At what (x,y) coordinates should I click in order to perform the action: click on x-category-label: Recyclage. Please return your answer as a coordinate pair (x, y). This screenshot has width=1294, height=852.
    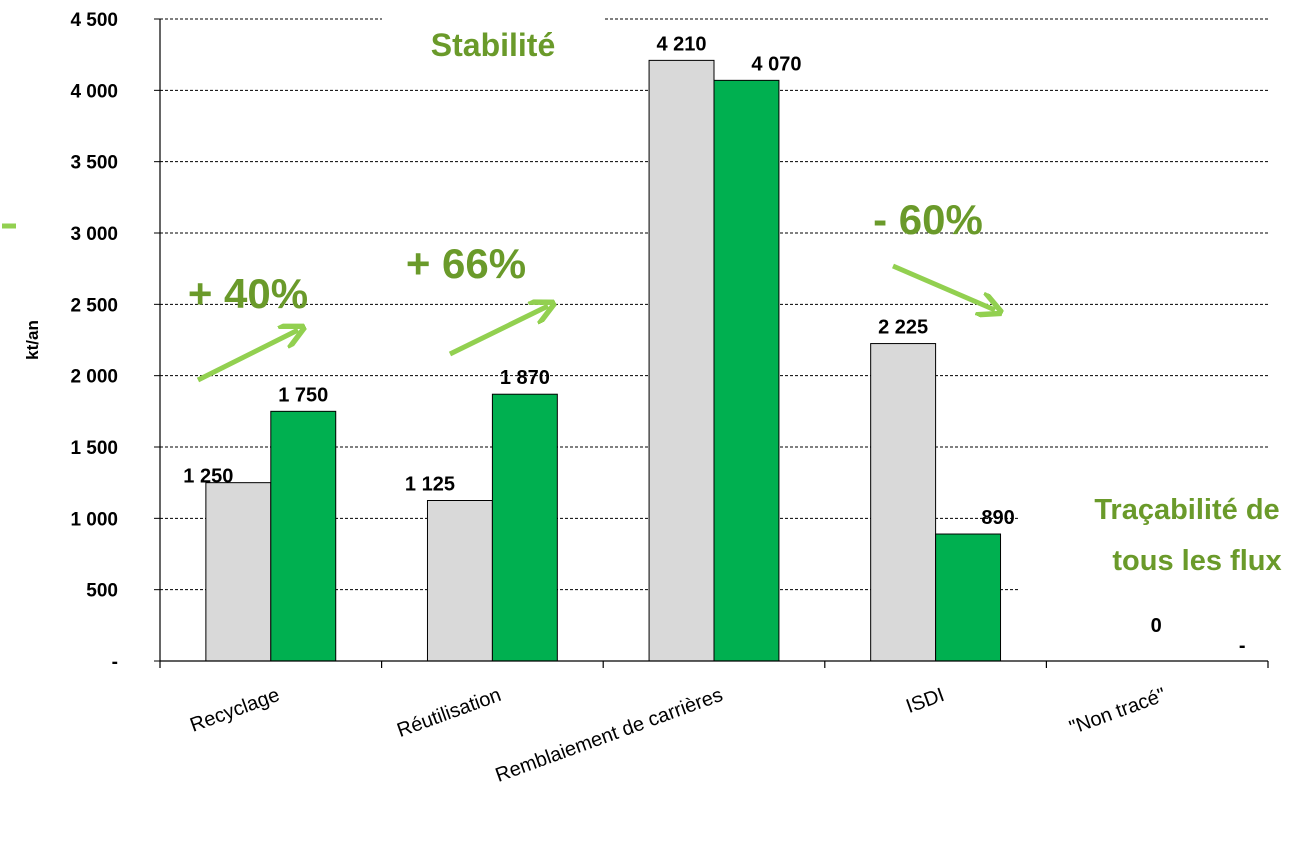
    Looking at the image, I should click on (234, 710).